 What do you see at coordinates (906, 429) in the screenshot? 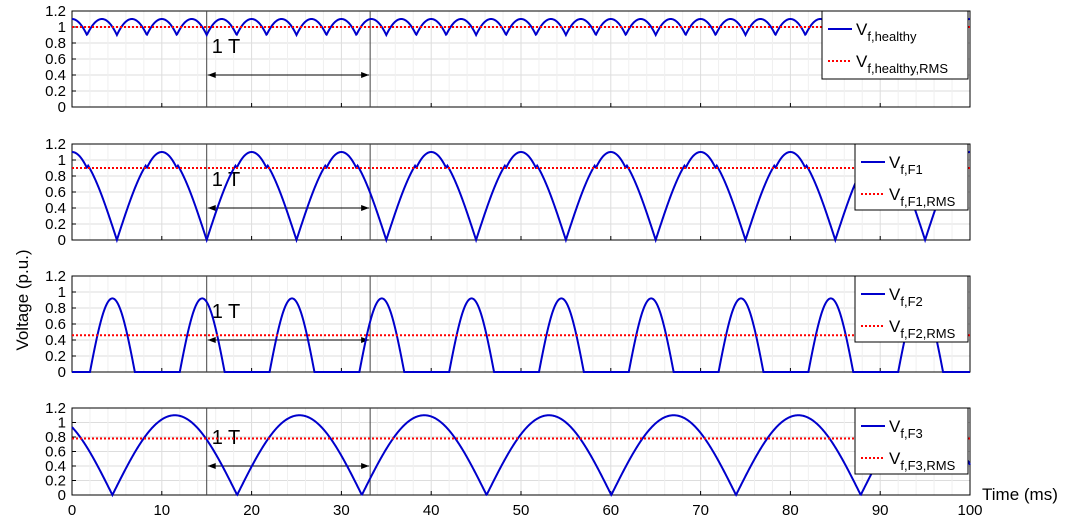
I see `legend-entry: Vf,F3` at bounding box center [906, 429].